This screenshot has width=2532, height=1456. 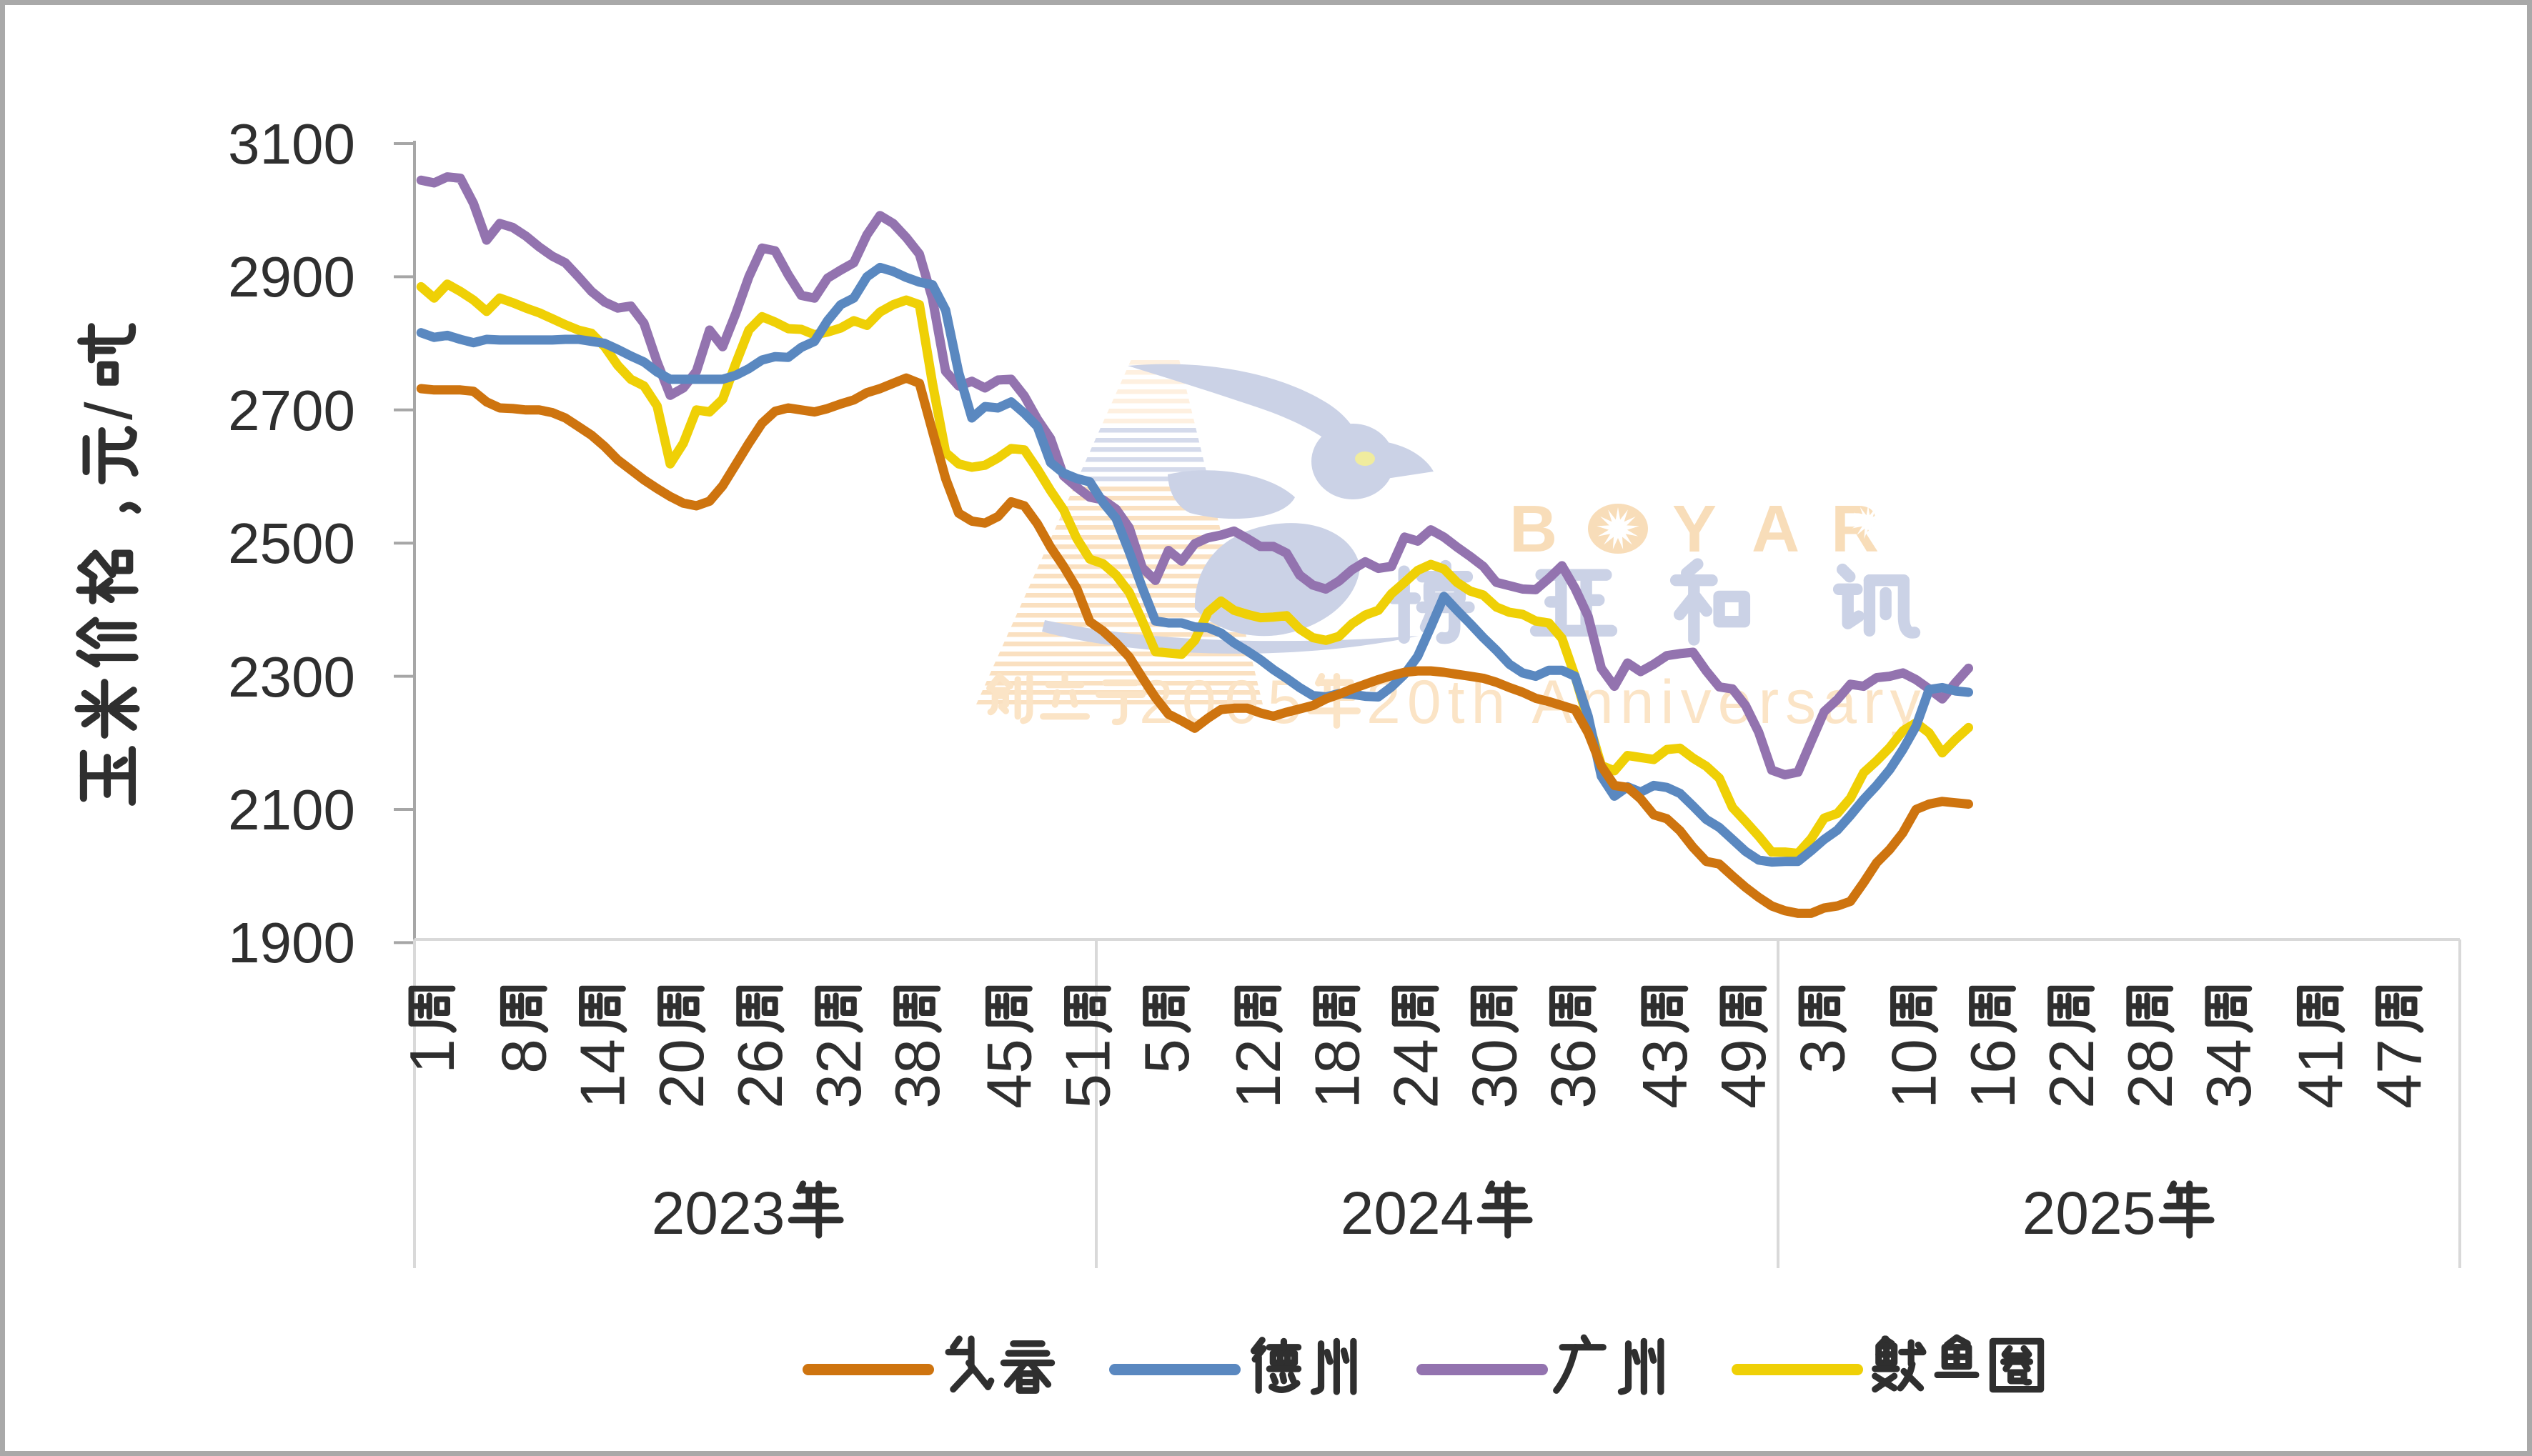 What do you see at coordinates (291, 677) in the screenshot?
I see `svg-text: 2300` at bounding box center [291, 677].